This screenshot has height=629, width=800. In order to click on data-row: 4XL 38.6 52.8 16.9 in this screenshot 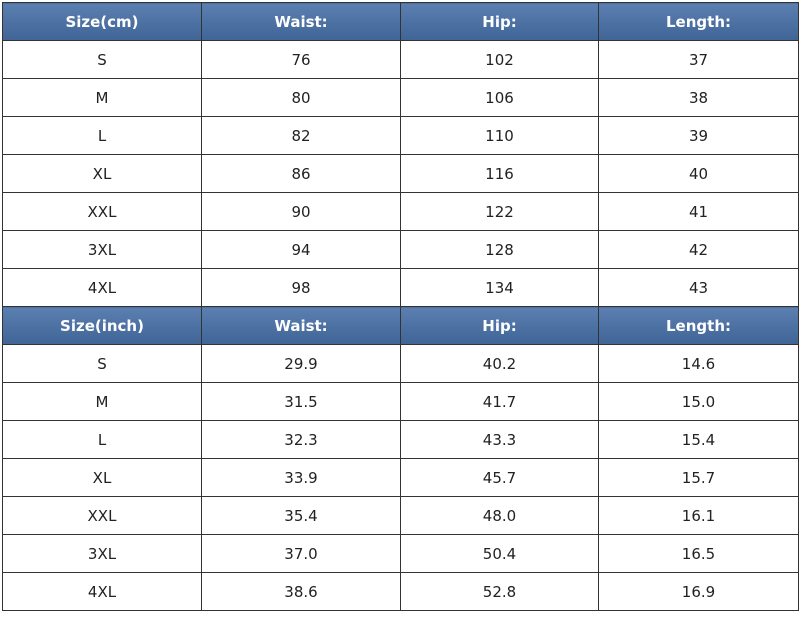, I will do `click(400, 591)`.